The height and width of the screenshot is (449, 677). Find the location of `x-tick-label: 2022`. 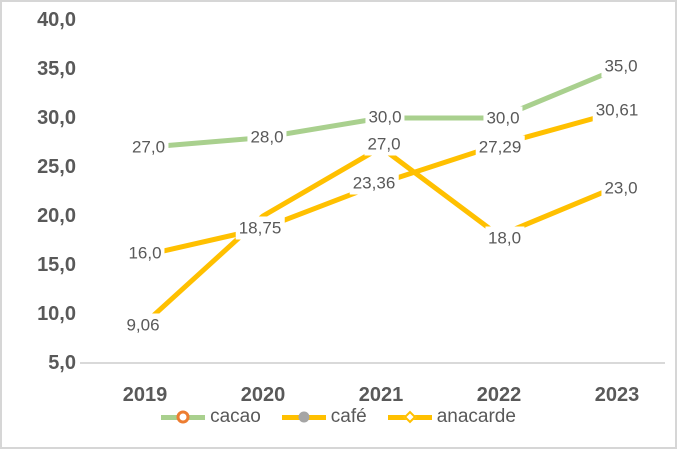

x-tick-label: 2022 is located at coordinates (499, 395).